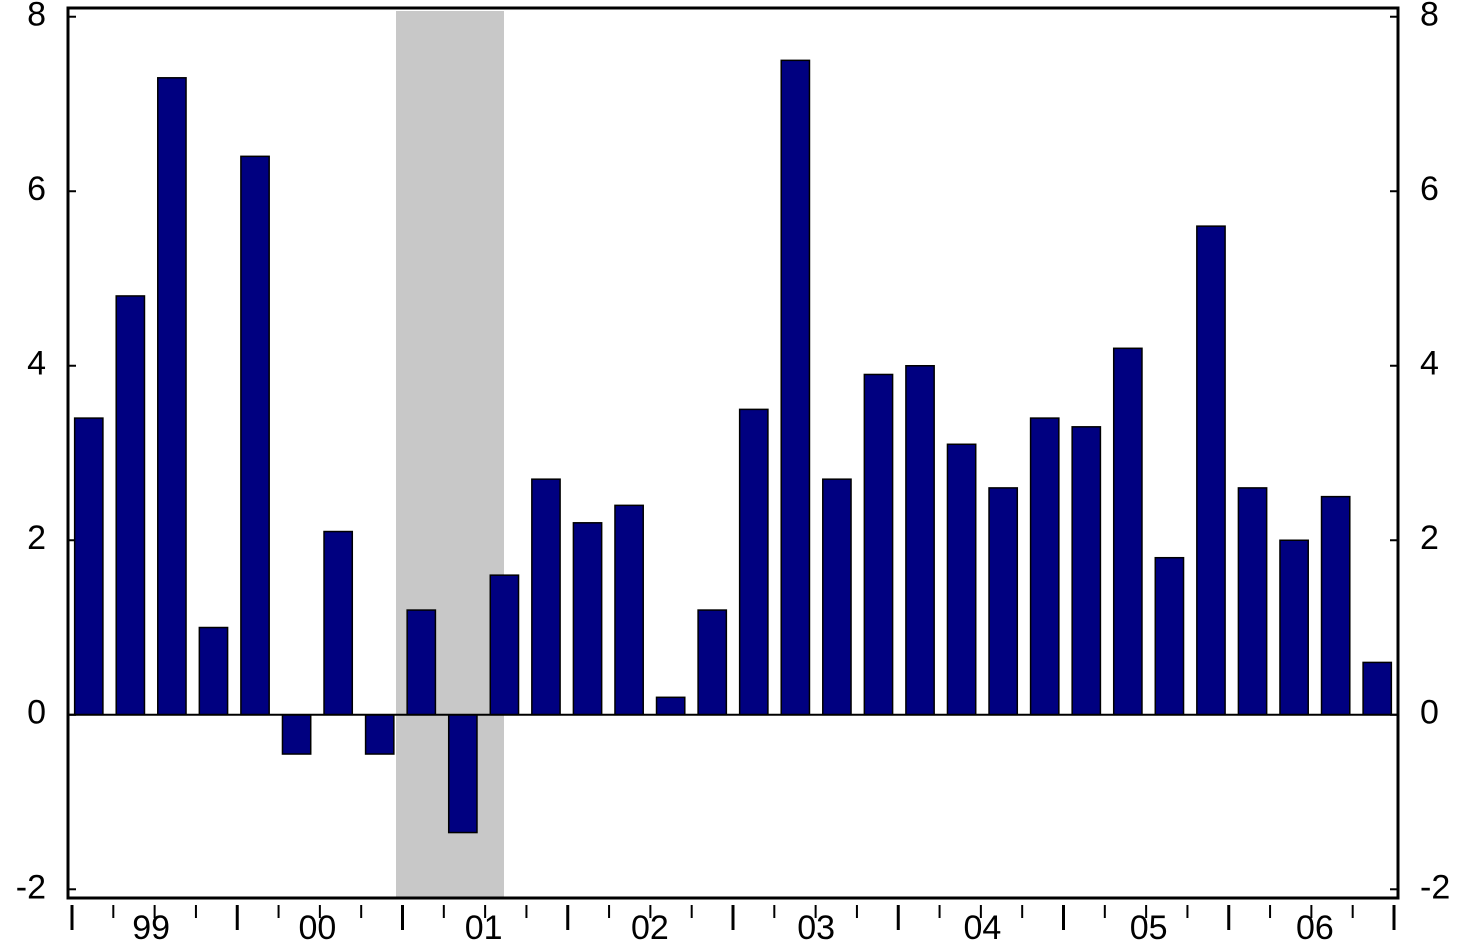 The width and height of the screenshot is (1463, 947). I want to click on y-tick-label: 2, so click(36, 538).